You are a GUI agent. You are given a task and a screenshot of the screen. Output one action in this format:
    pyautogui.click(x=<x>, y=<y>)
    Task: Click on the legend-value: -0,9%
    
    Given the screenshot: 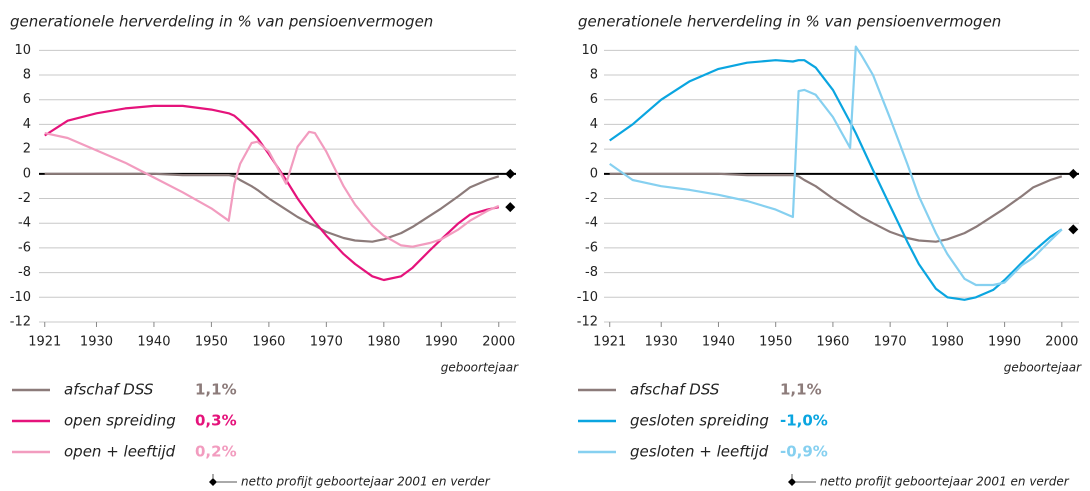 What is the action you would take?
    pyautogui.click(x=804, y=452)
    